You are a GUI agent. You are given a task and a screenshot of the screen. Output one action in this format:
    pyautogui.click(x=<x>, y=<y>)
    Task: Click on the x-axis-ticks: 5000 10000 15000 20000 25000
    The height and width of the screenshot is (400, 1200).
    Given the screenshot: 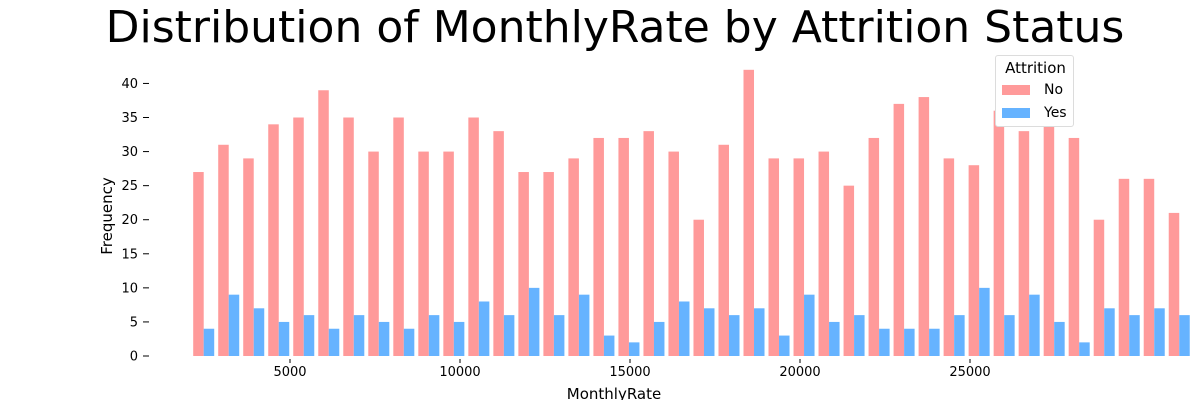 What is the action you would take?
    pyautogui.click(x=632, y=369)
    